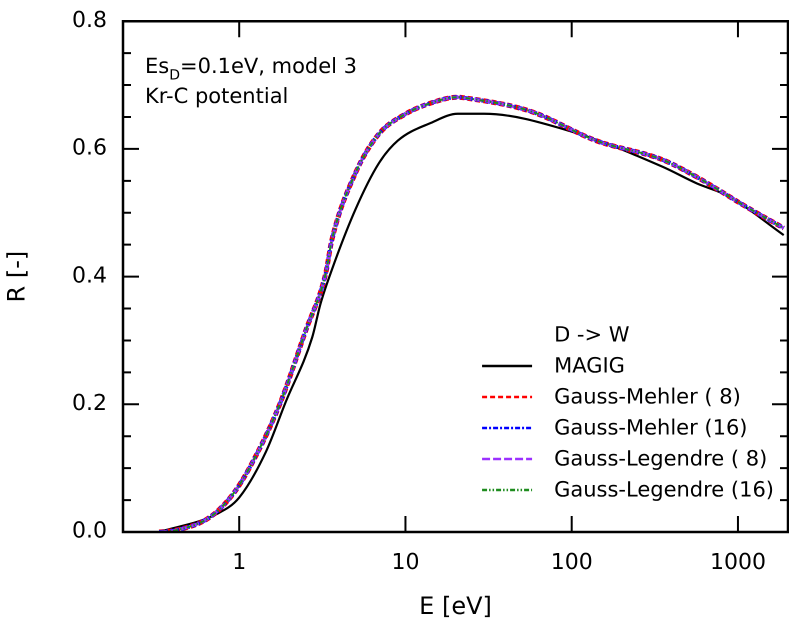  Describe the element at coordinates (239, 562) in the screenshot. I see `x-tick-label: 1` at that location.